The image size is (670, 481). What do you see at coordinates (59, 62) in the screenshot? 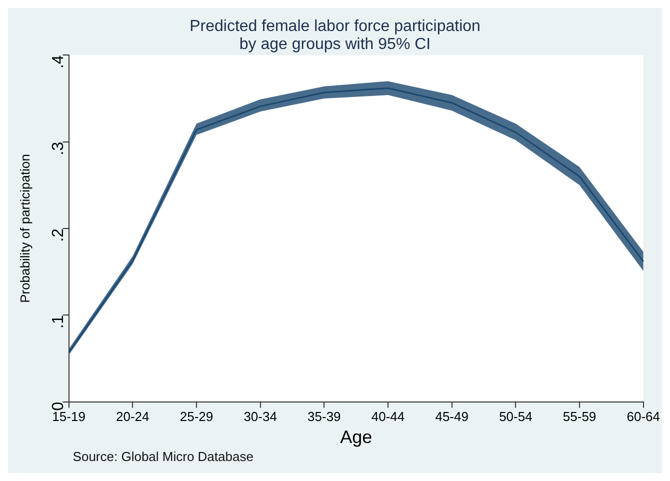
I see `y-tick-label: .4` at bounding box center [59, 62].